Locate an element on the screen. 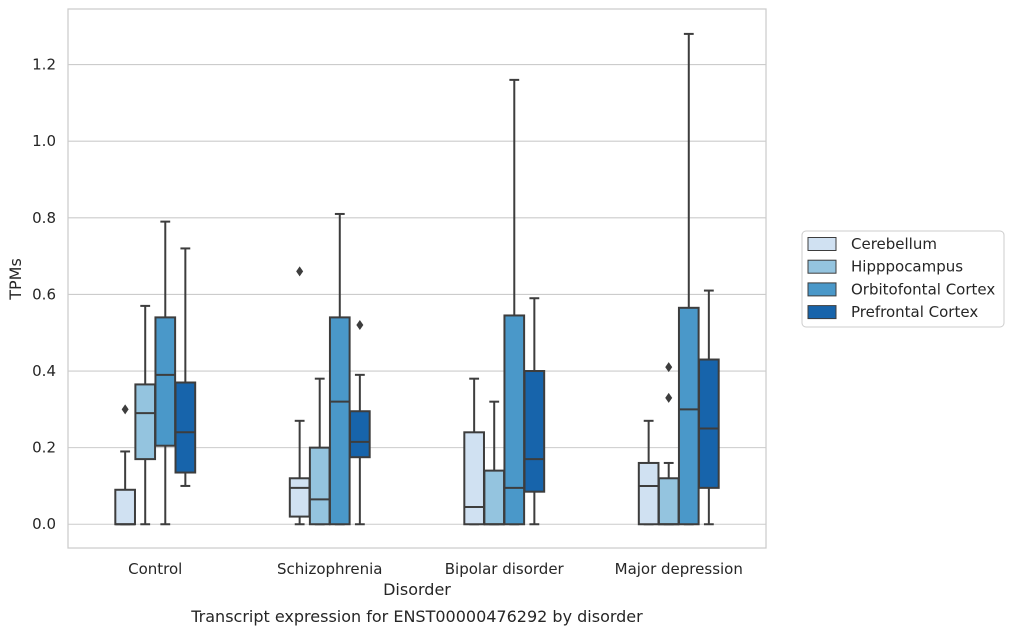 The height and width of the screenshot is (634, 1014). y-tick-label: 0.2 is located at coordinates (44, 448).